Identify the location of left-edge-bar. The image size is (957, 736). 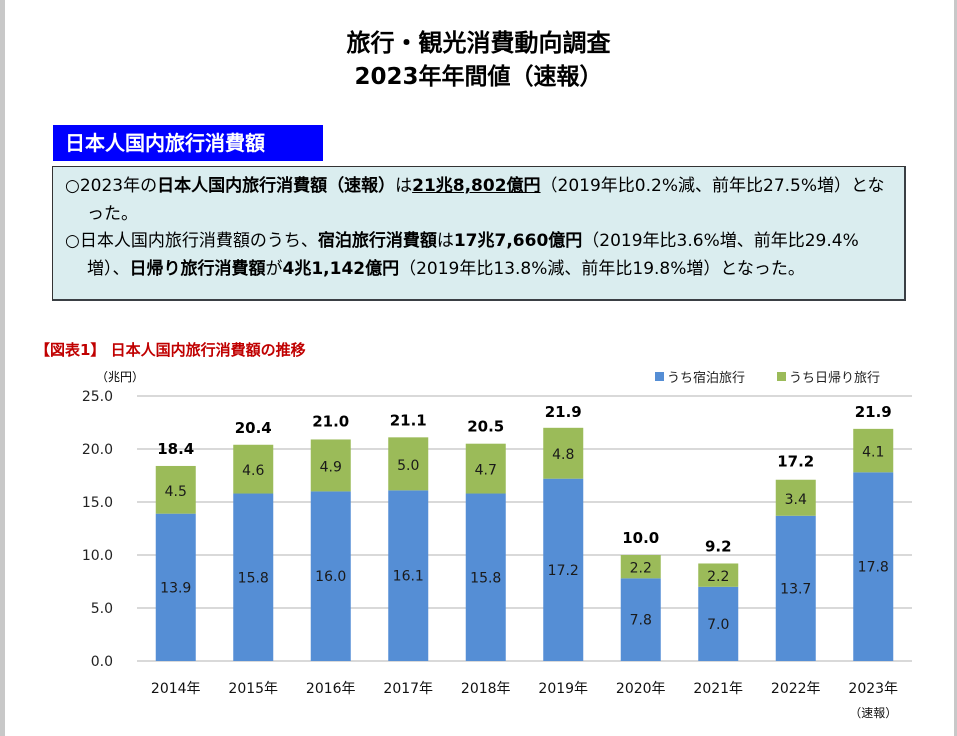
(2, 368).